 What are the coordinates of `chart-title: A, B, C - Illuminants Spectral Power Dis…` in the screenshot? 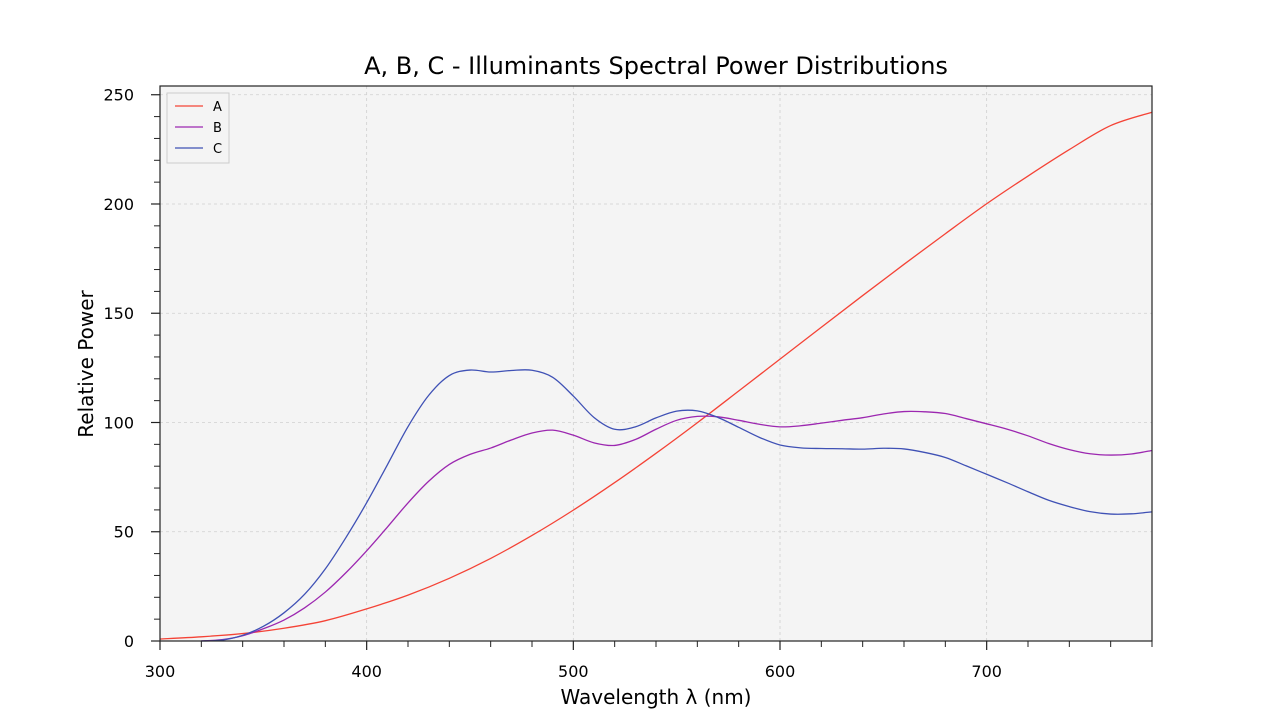 It's located at (656, 66).